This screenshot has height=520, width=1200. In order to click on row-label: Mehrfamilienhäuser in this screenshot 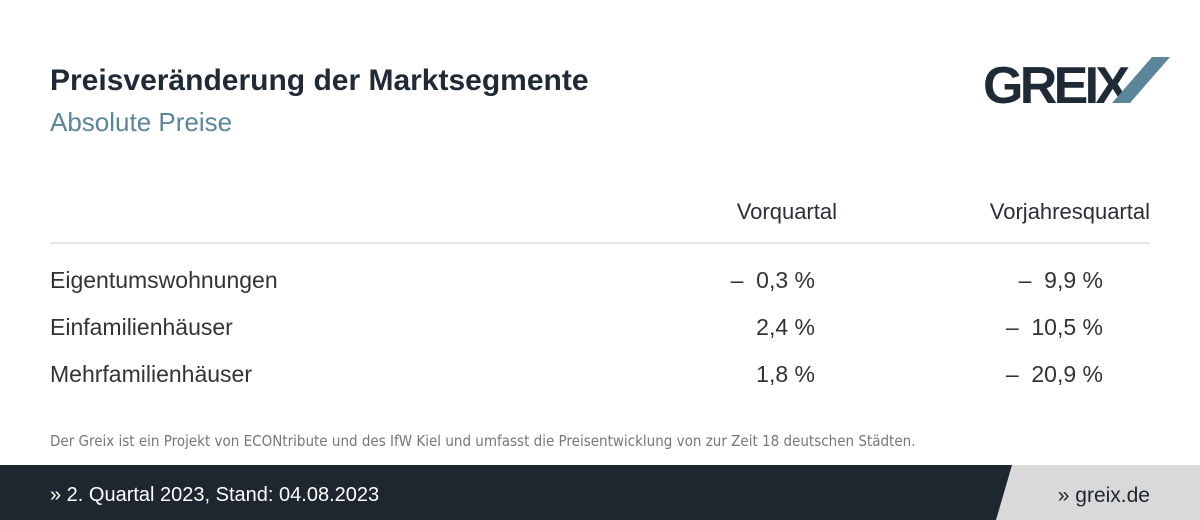, I will do `click(151, 374)`.